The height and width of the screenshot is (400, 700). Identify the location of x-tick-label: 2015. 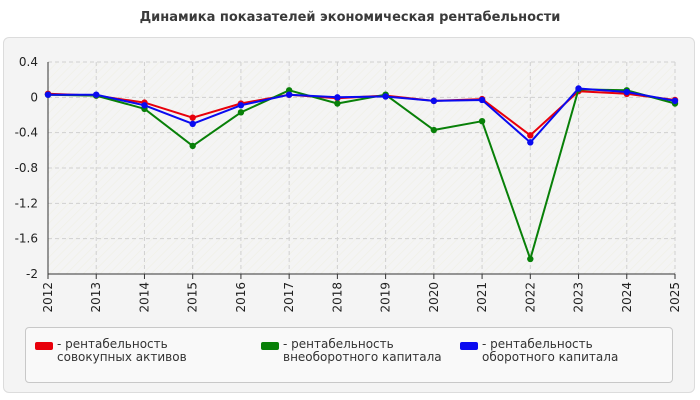
(193, 297).